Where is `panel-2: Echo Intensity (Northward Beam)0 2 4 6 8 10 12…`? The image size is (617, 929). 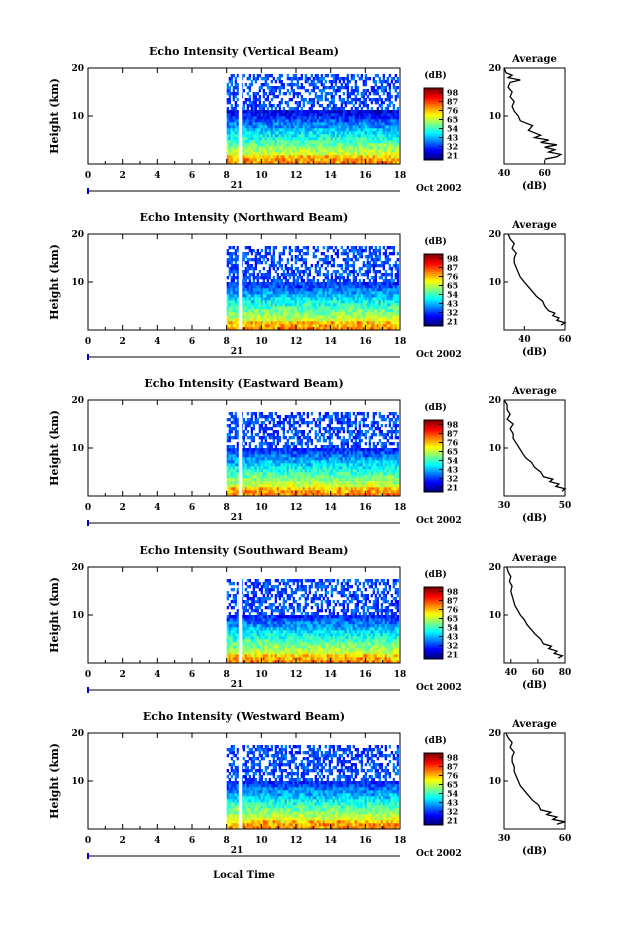 panel-2: Echo Intensity (Northward Beam)0 2 4 6 8 10 12… is located at coordinates (309, 285).